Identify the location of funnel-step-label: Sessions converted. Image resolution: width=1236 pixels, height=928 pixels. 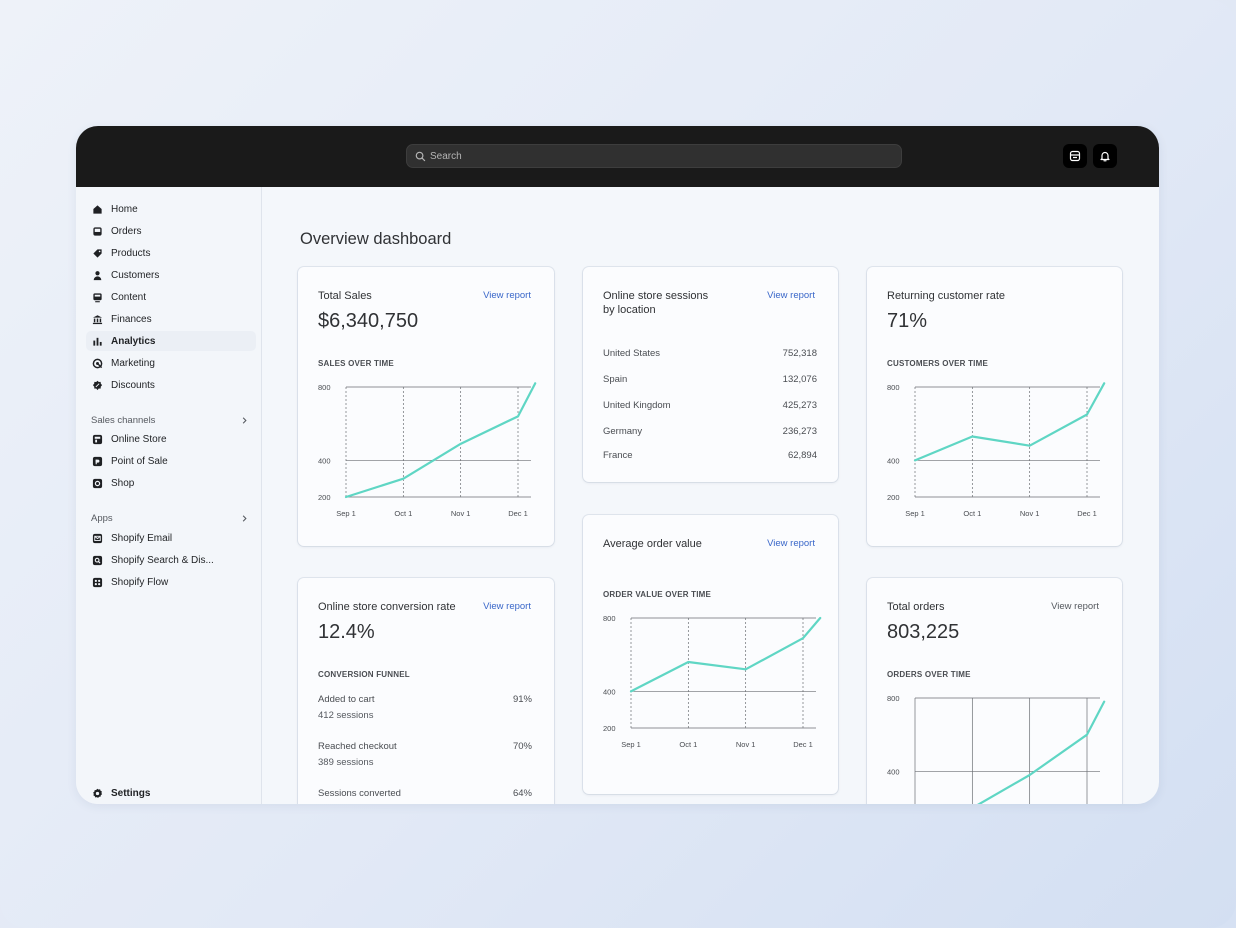
(359, 793).